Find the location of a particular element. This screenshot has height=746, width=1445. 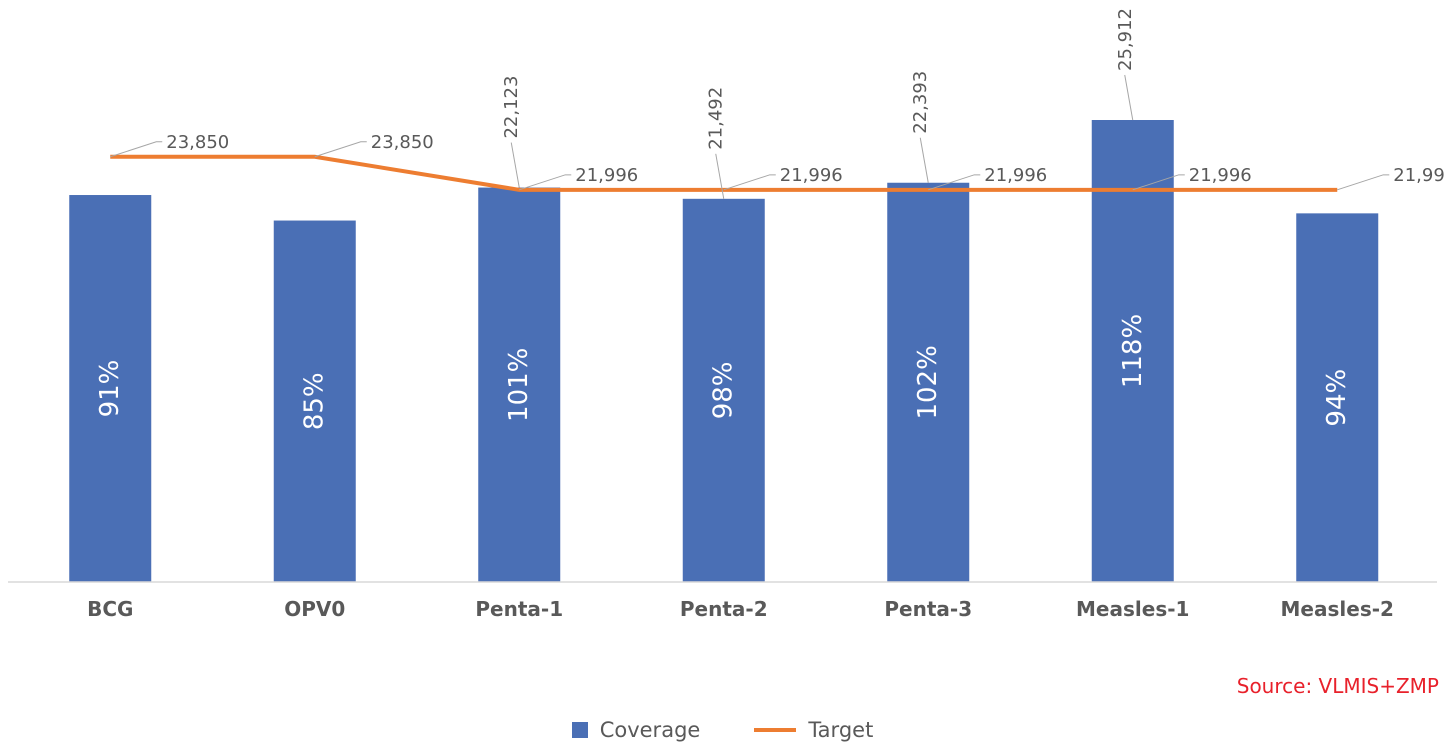

bar-percent-label: 91% is located at coordinates (110, 389).